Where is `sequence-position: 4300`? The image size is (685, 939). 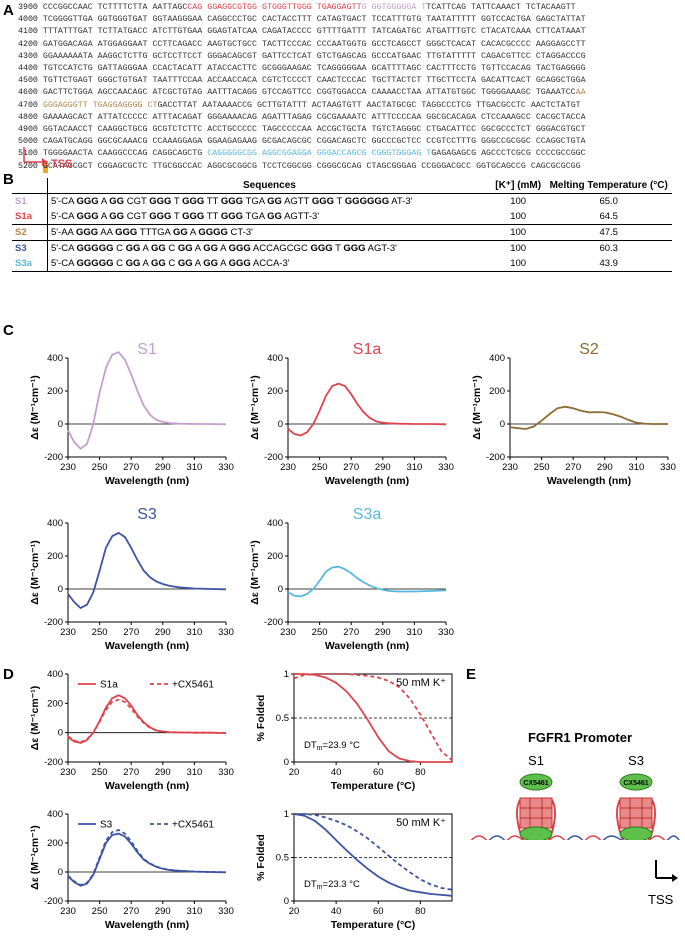
sequence-position: 4300 is located at coordinates (30, 56).